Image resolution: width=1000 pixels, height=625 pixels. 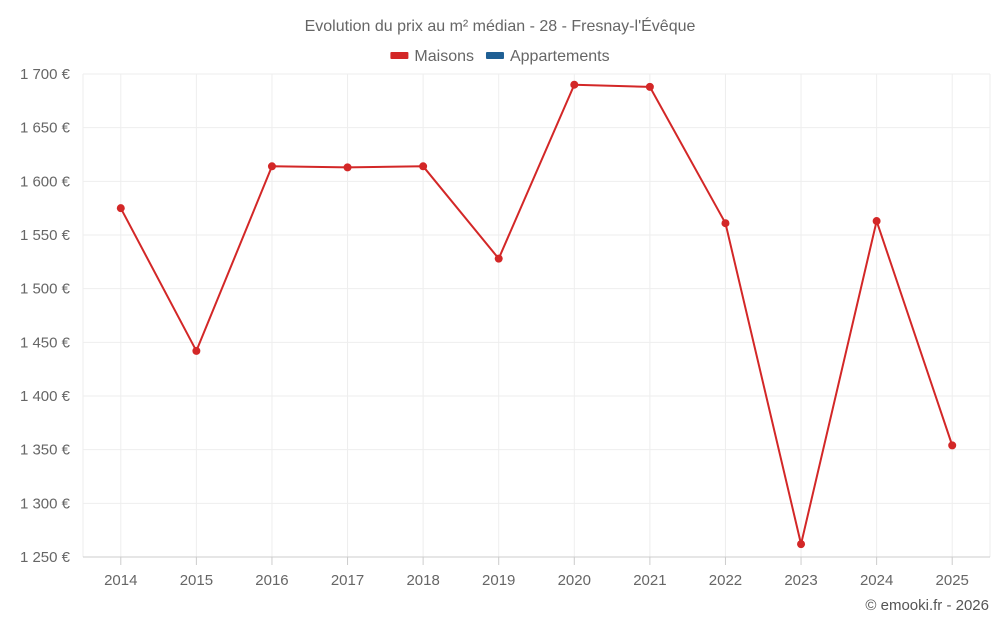 I want to click on data-point-2024, so click(x=876, y=221).